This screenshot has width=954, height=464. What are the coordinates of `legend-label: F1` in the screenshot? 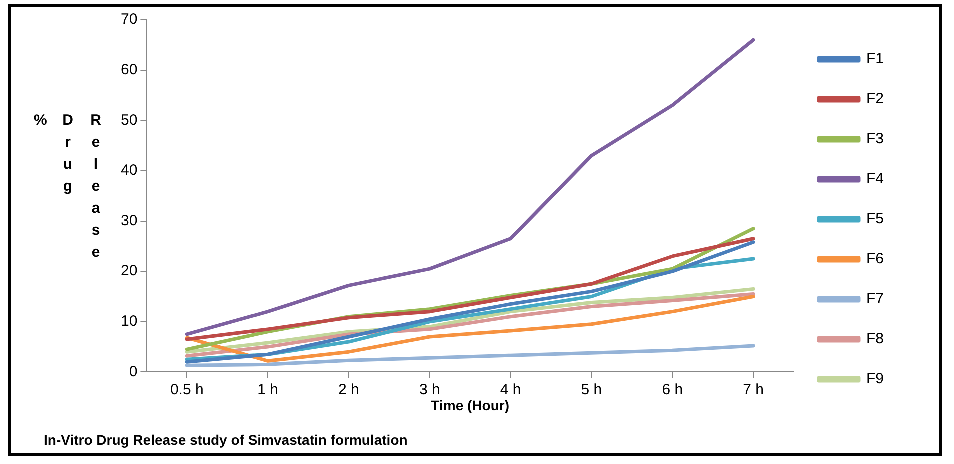 It's located at (875, 59).